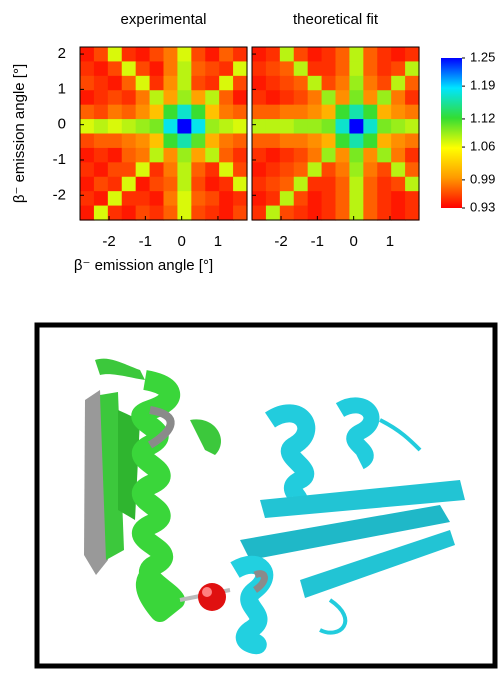  I want to click on y-axis-label: β⁻ emission angle [°], so click(19, 133).